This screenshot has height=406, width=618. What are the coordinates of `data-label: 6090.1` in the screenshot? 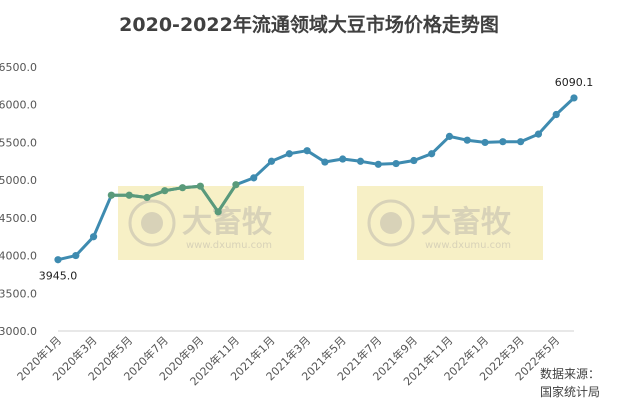 It's located at (574, 82).